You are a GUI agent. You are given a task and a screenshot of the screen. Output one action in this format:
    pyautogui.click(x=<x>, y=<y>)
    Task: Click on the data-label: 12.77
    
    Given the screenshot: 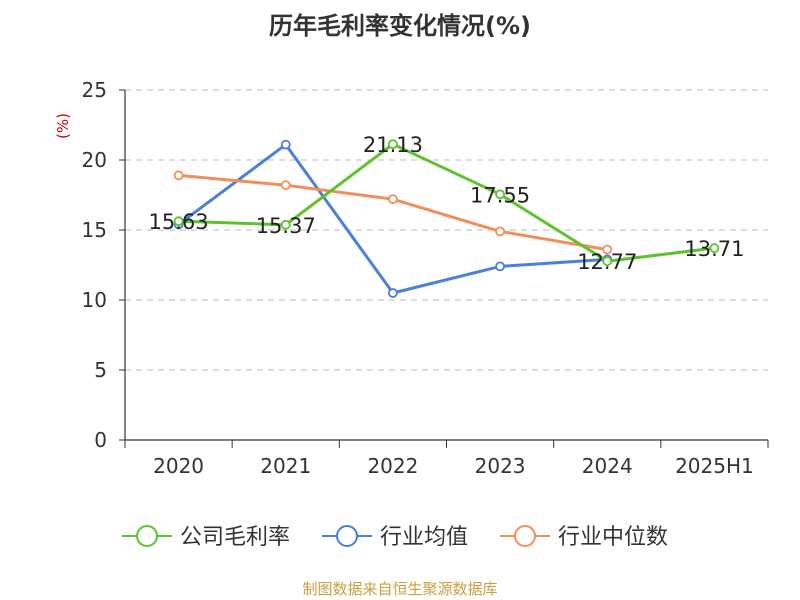 What is the action you would take?
    pyautogui.click(x=607, y=262)
    